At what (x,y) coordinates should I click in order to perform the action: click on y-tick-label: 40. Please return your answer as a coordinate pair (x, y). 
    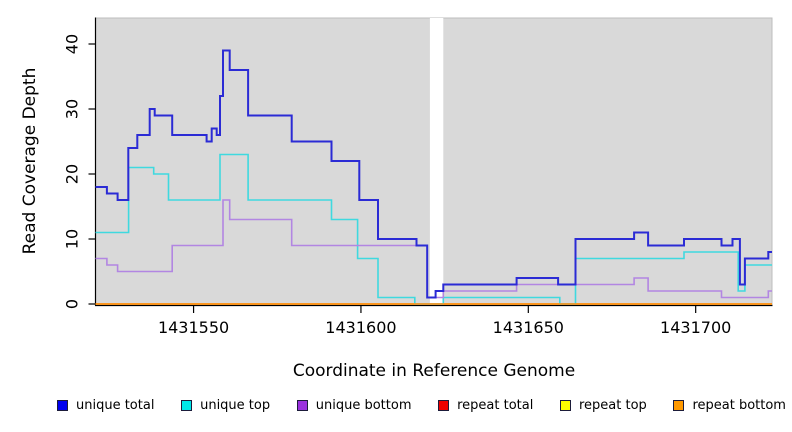
    Looking at the image, I should click on (72, 44).